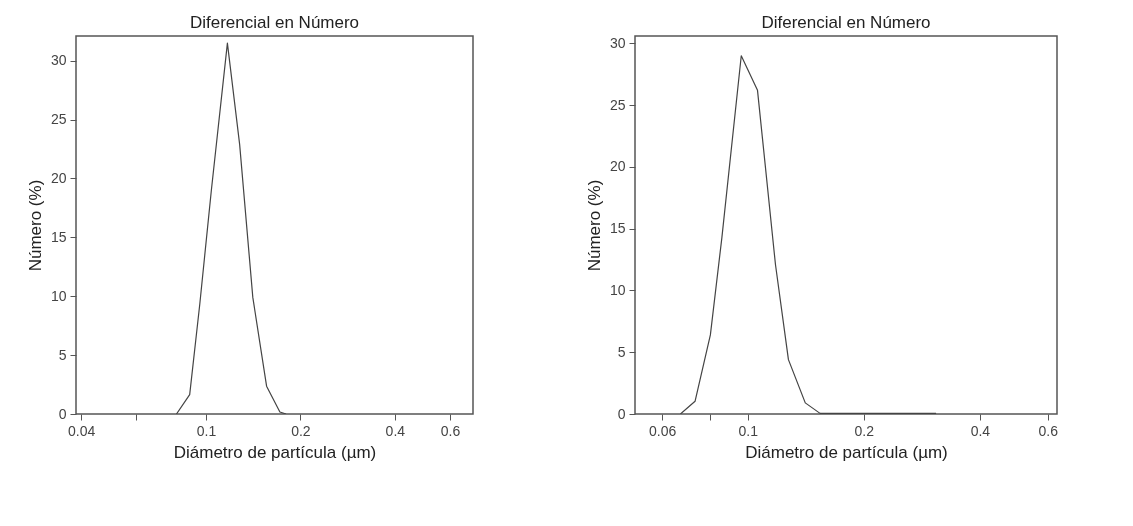  Describe the element at coordinates (82, 430) in the screenshot. I see `x-tick-label: 0.04` at that location.